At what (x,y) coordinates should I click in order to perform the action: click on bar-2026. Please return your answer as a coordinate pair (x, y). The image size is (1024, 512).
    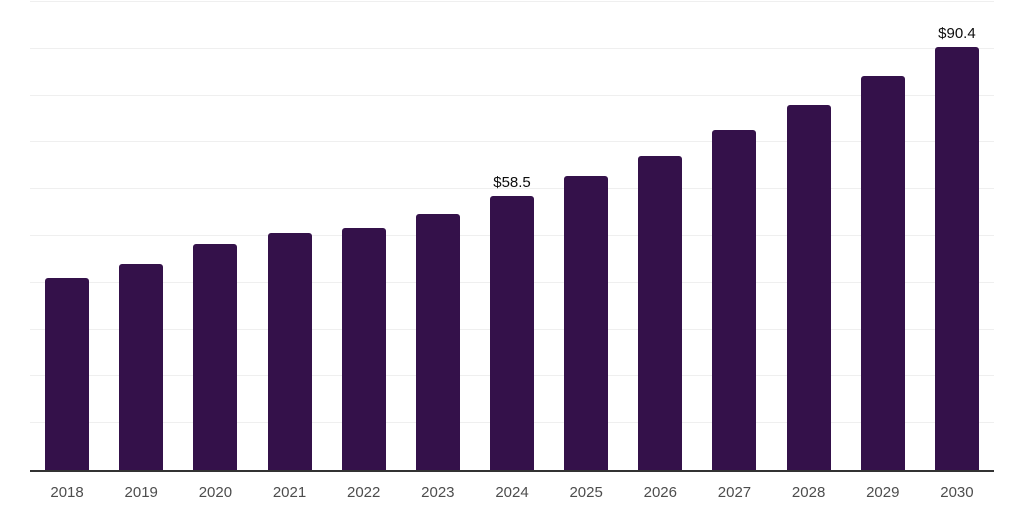
    Looking at the image, I should click on (660, 312).